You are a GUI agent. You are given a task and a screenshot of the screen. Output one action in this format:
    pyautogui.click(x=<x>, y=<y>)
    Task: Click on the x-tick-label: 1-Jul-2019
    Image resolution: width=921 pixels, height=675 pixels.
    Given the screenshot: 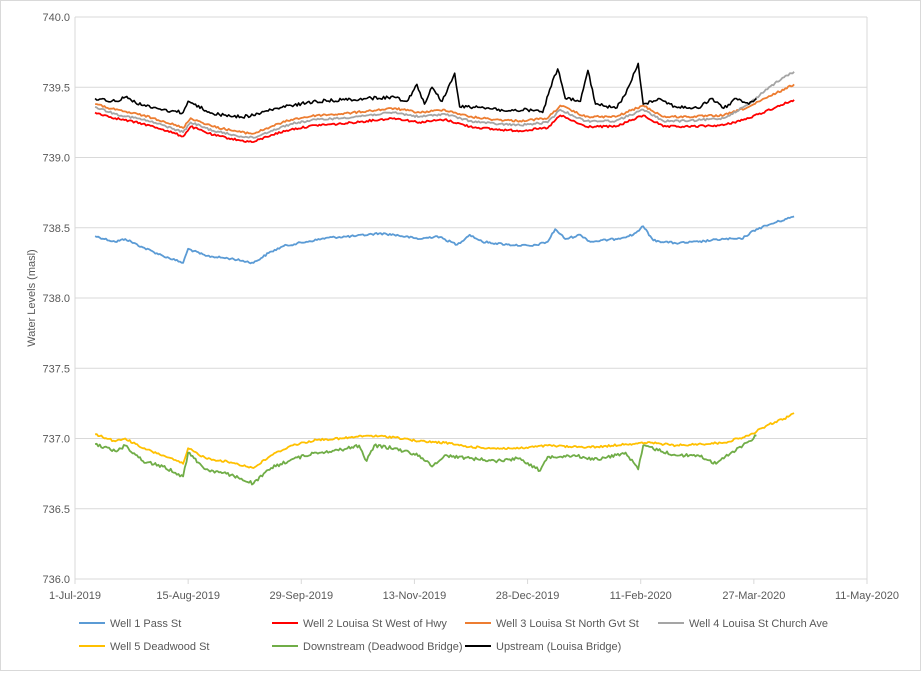 What is the action you would take?
    pyautogui.click(x=75, y=596)
    